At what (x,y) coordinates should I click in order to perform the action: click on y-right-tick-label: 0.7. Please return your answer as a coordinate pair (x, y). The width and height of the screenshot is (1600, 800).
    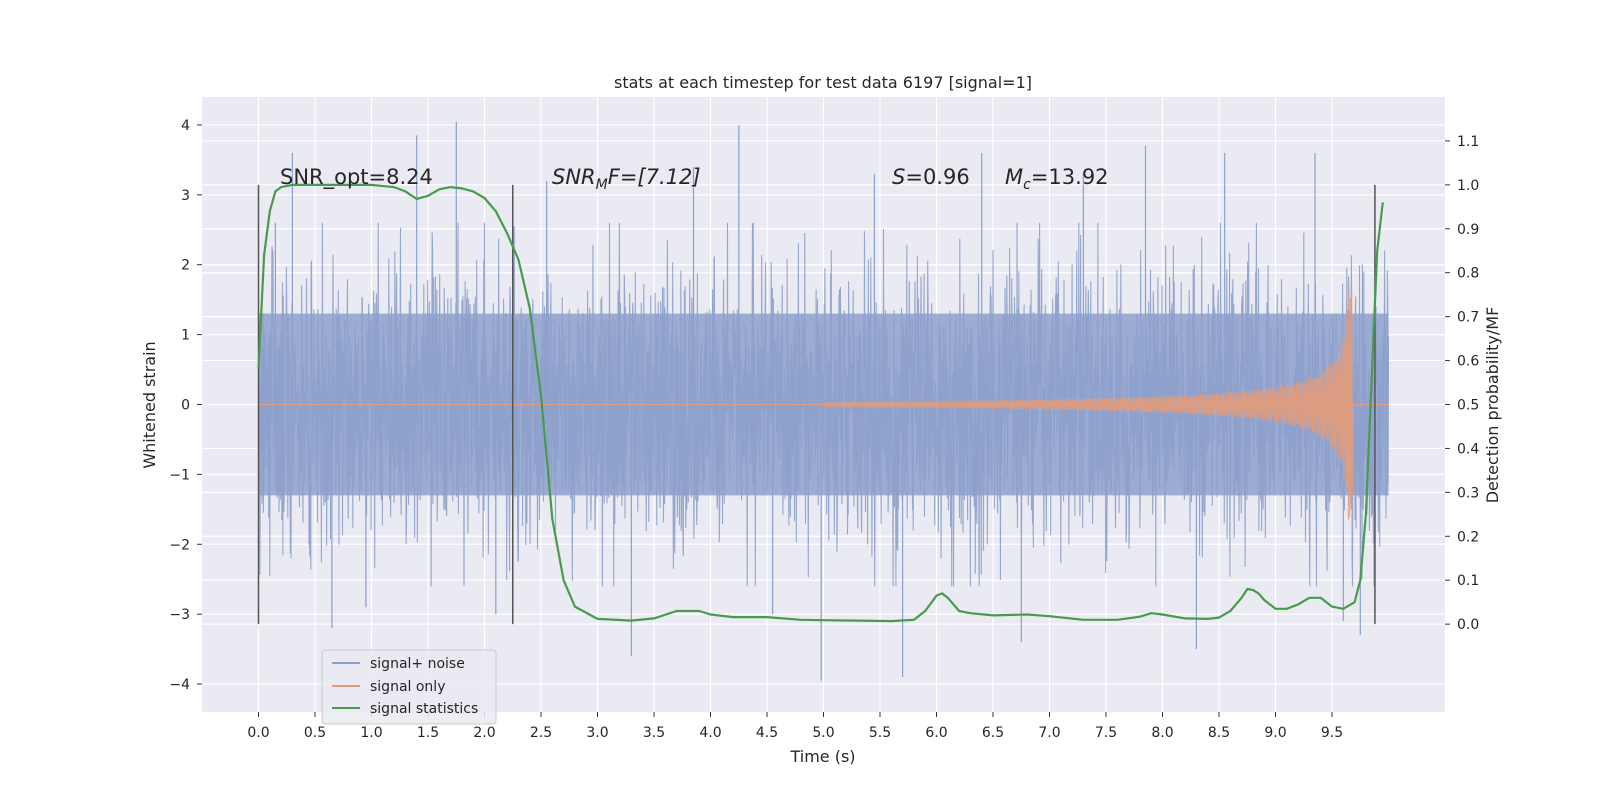
    Looking at the image, I should click on (1468, 318).